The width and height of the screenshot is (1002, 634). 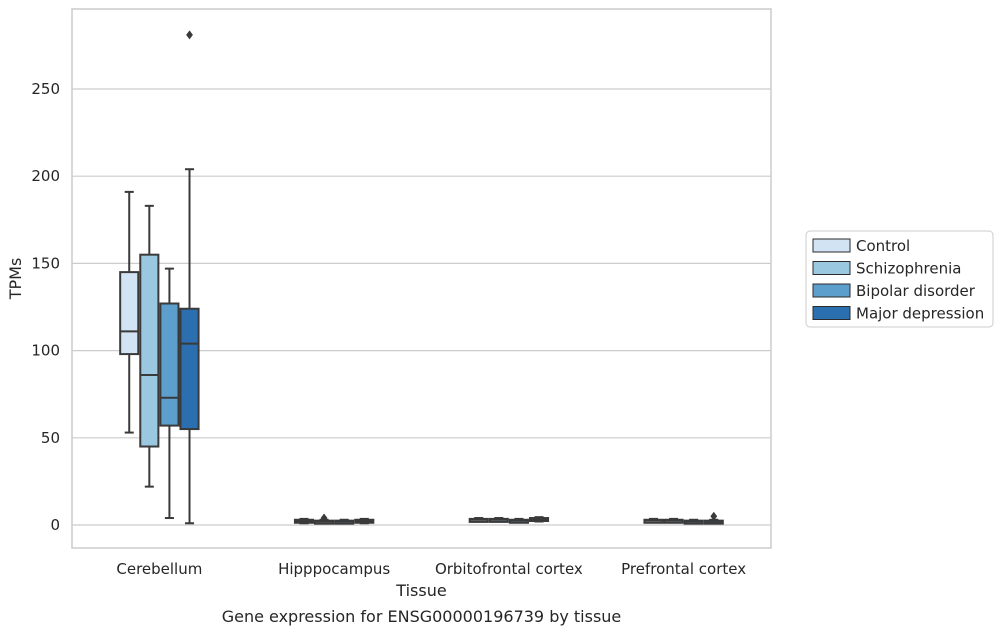 I want to click on y-tick-labels: 0 50 100 150 200 250, so click(x=45, y=307).